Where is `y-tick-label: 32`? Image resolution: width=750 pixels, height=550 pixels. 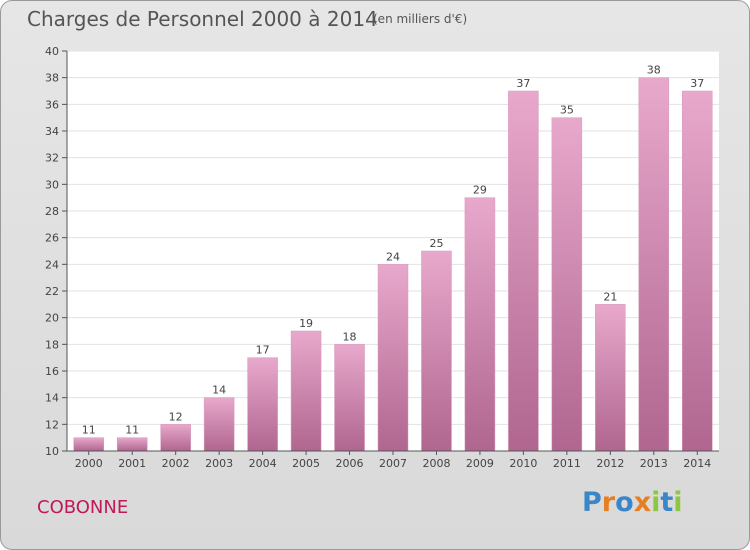 y-tick-label: 32 is located at coordinates (52, 158).